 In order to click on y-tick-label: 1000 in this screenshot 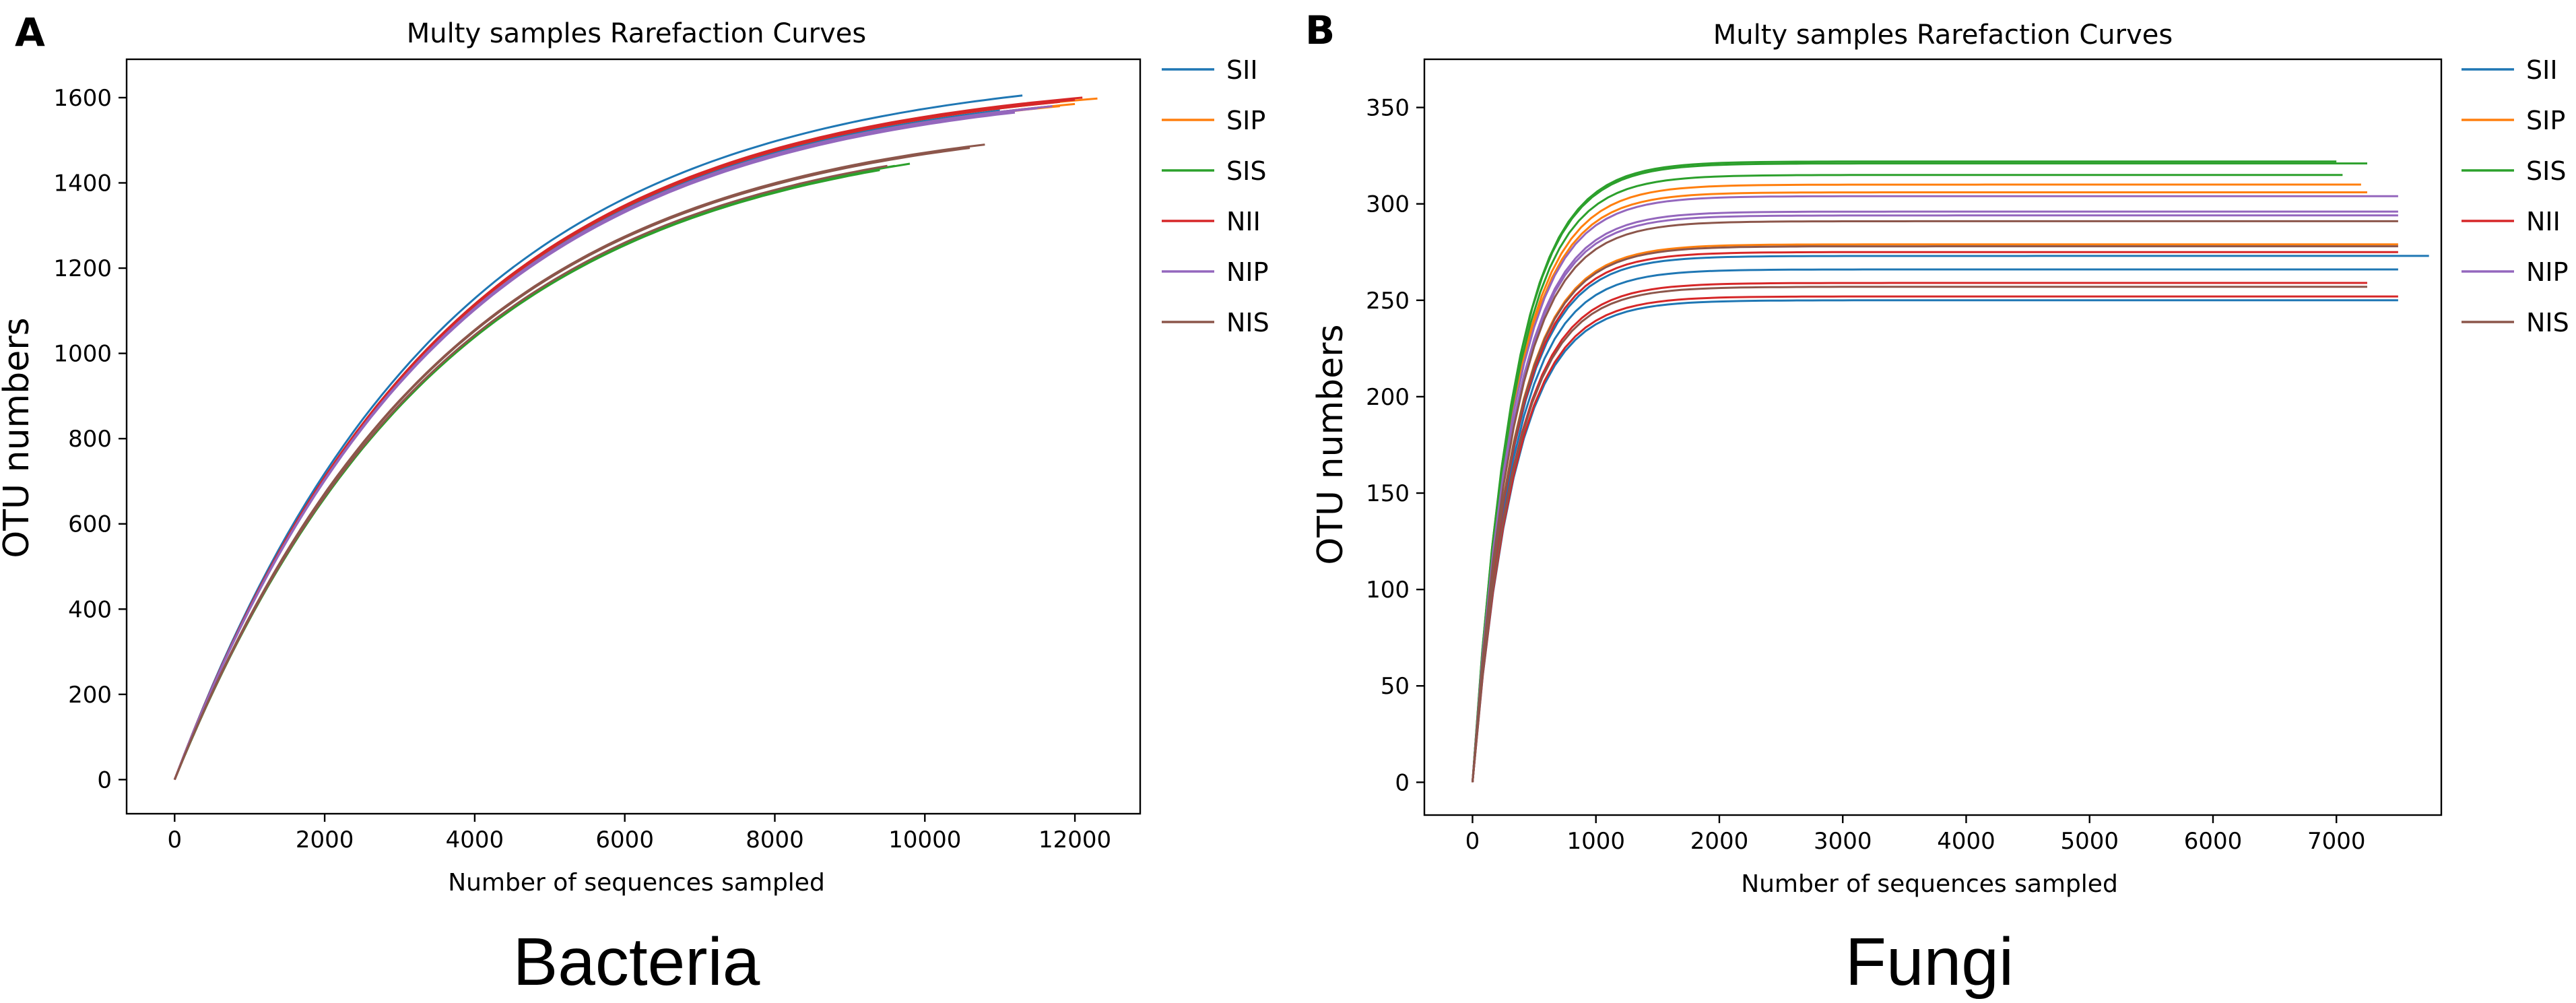, I will do `click(82, 354)`.